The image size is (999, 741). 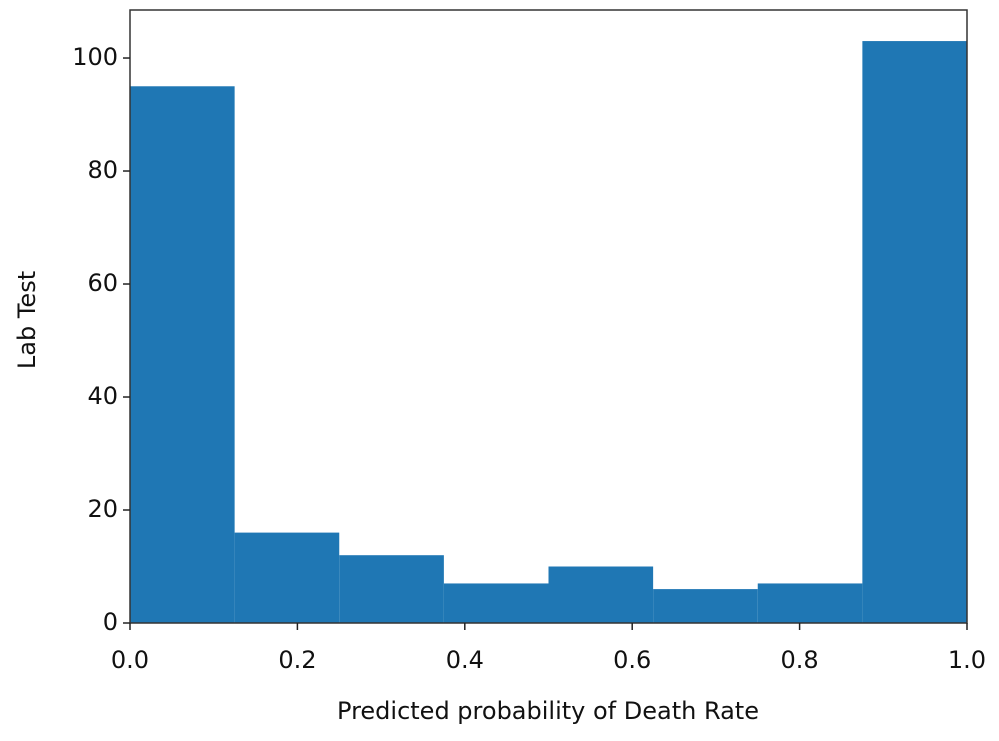 I want to click on x-tick-label: 0.6, so click(x=632, y=660).